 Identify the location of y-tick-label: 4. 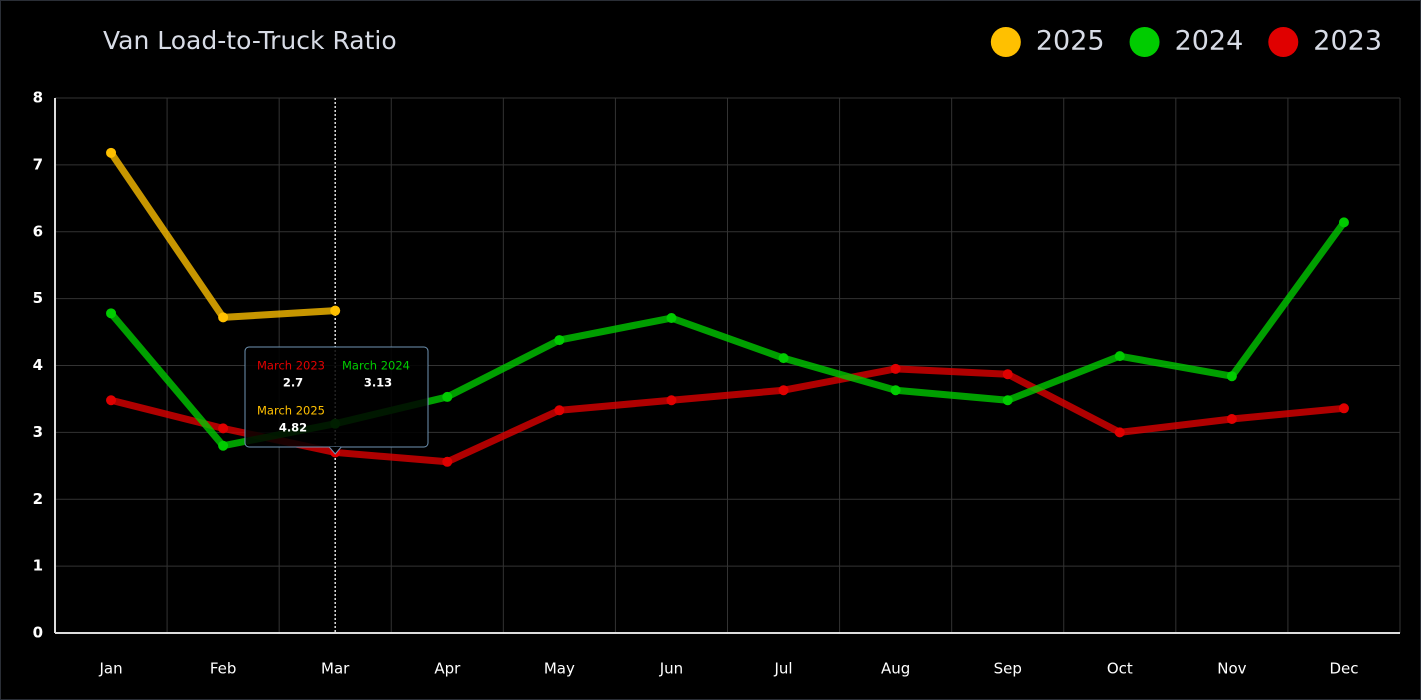
(38, 365).